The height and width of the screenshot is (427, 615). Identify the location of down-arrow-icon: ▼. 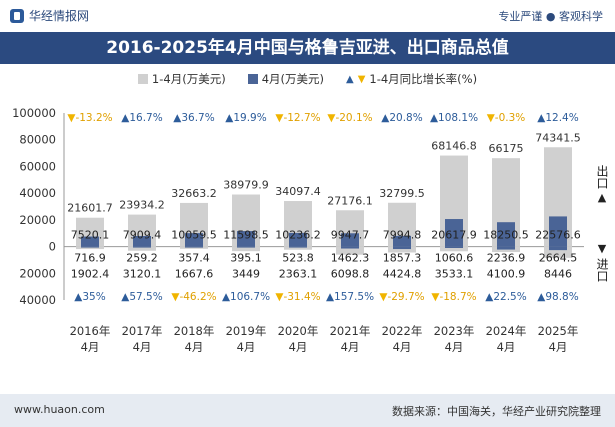
(602, 248).